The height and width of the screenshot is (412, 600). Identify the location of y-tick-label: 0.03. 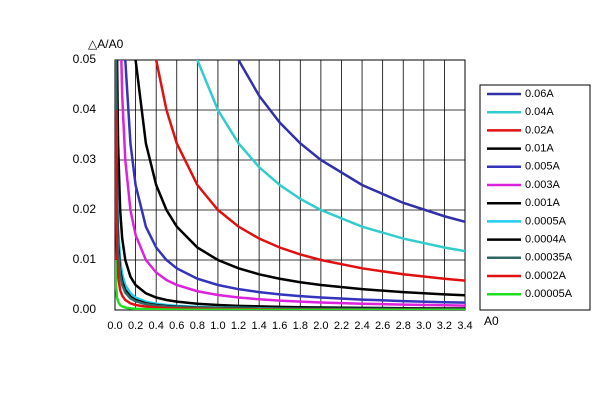
(85, 159).